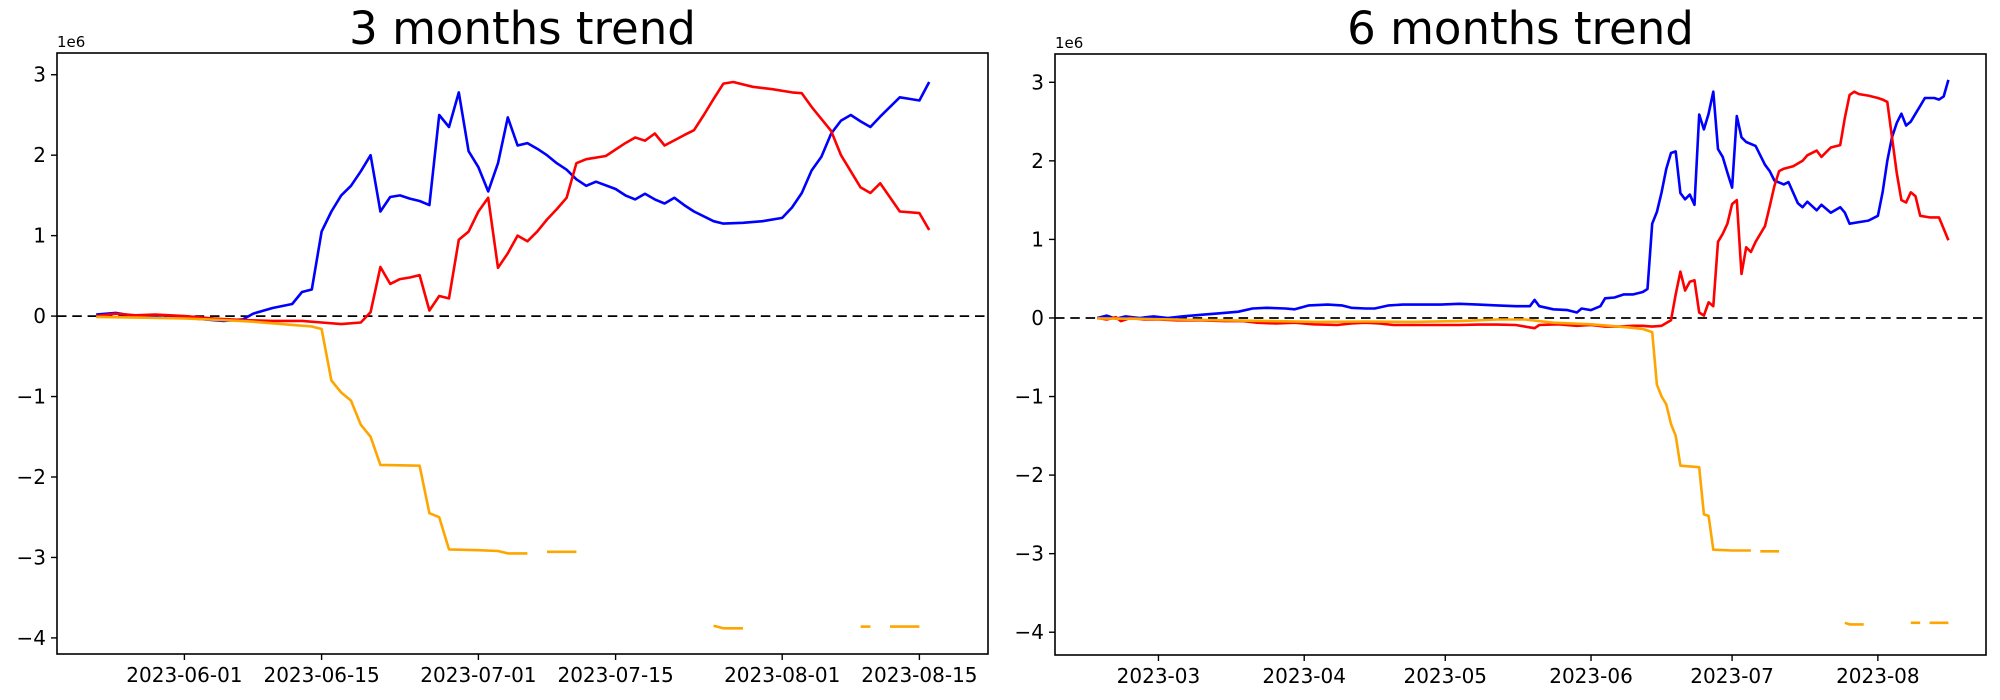  I want to click on x-tick-label: 2023-04, so click(1304, 676).